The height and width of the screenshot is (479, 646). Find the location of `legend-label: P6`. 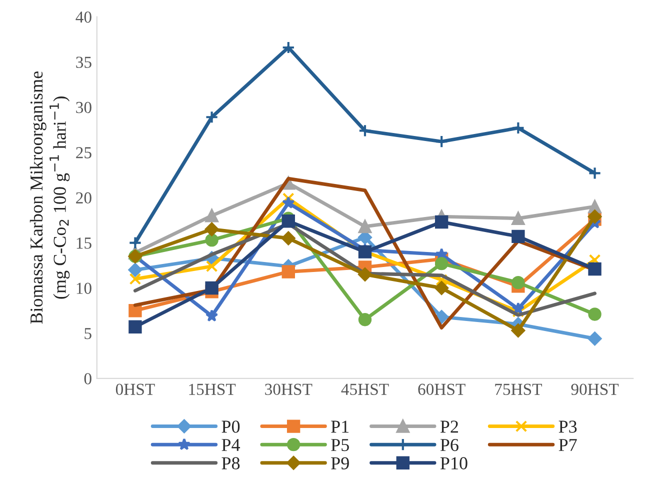

legend-label: P6 is located at coordinates (449, 445).